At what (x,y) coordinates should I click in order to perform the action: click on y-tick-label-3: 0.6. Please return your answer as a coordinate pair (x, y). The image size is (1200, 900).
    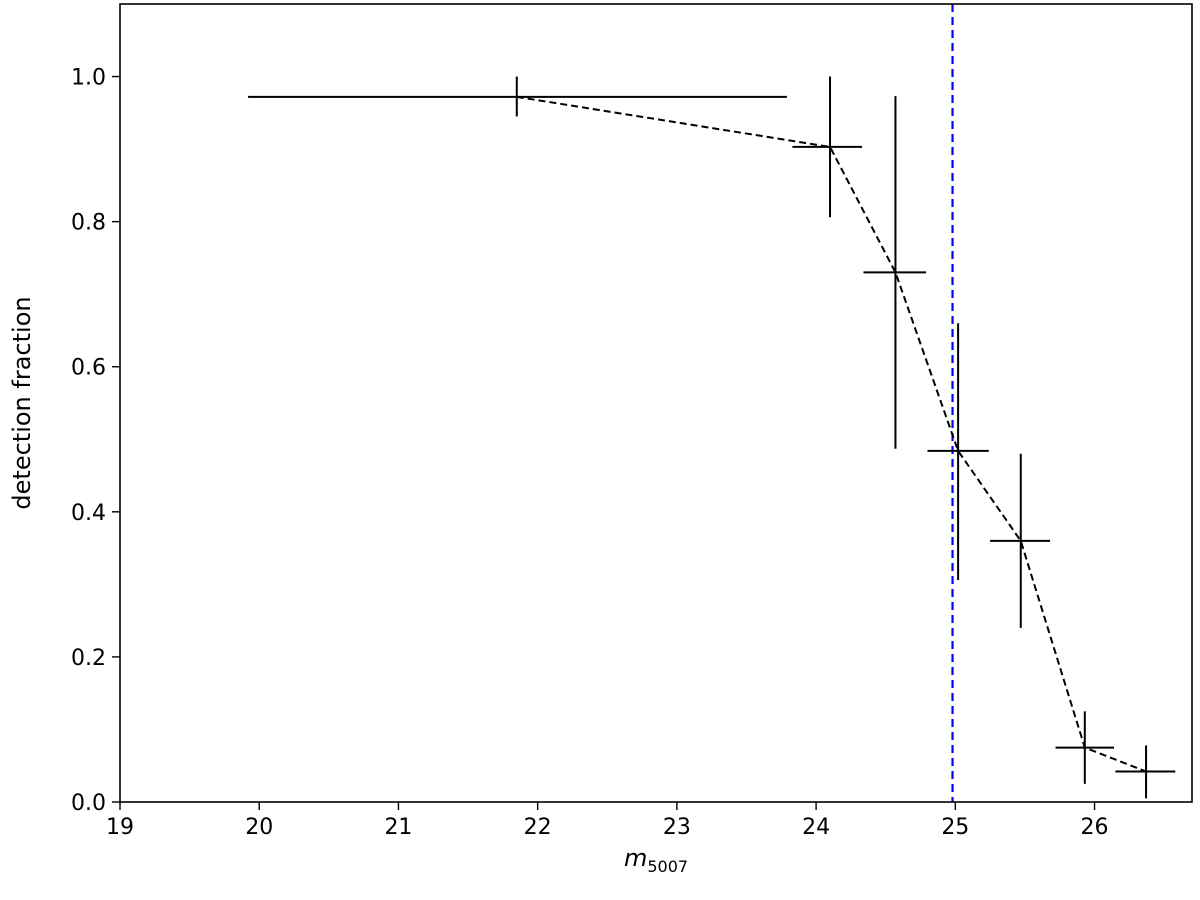
    Looking at the image, I should click on (88, 368).